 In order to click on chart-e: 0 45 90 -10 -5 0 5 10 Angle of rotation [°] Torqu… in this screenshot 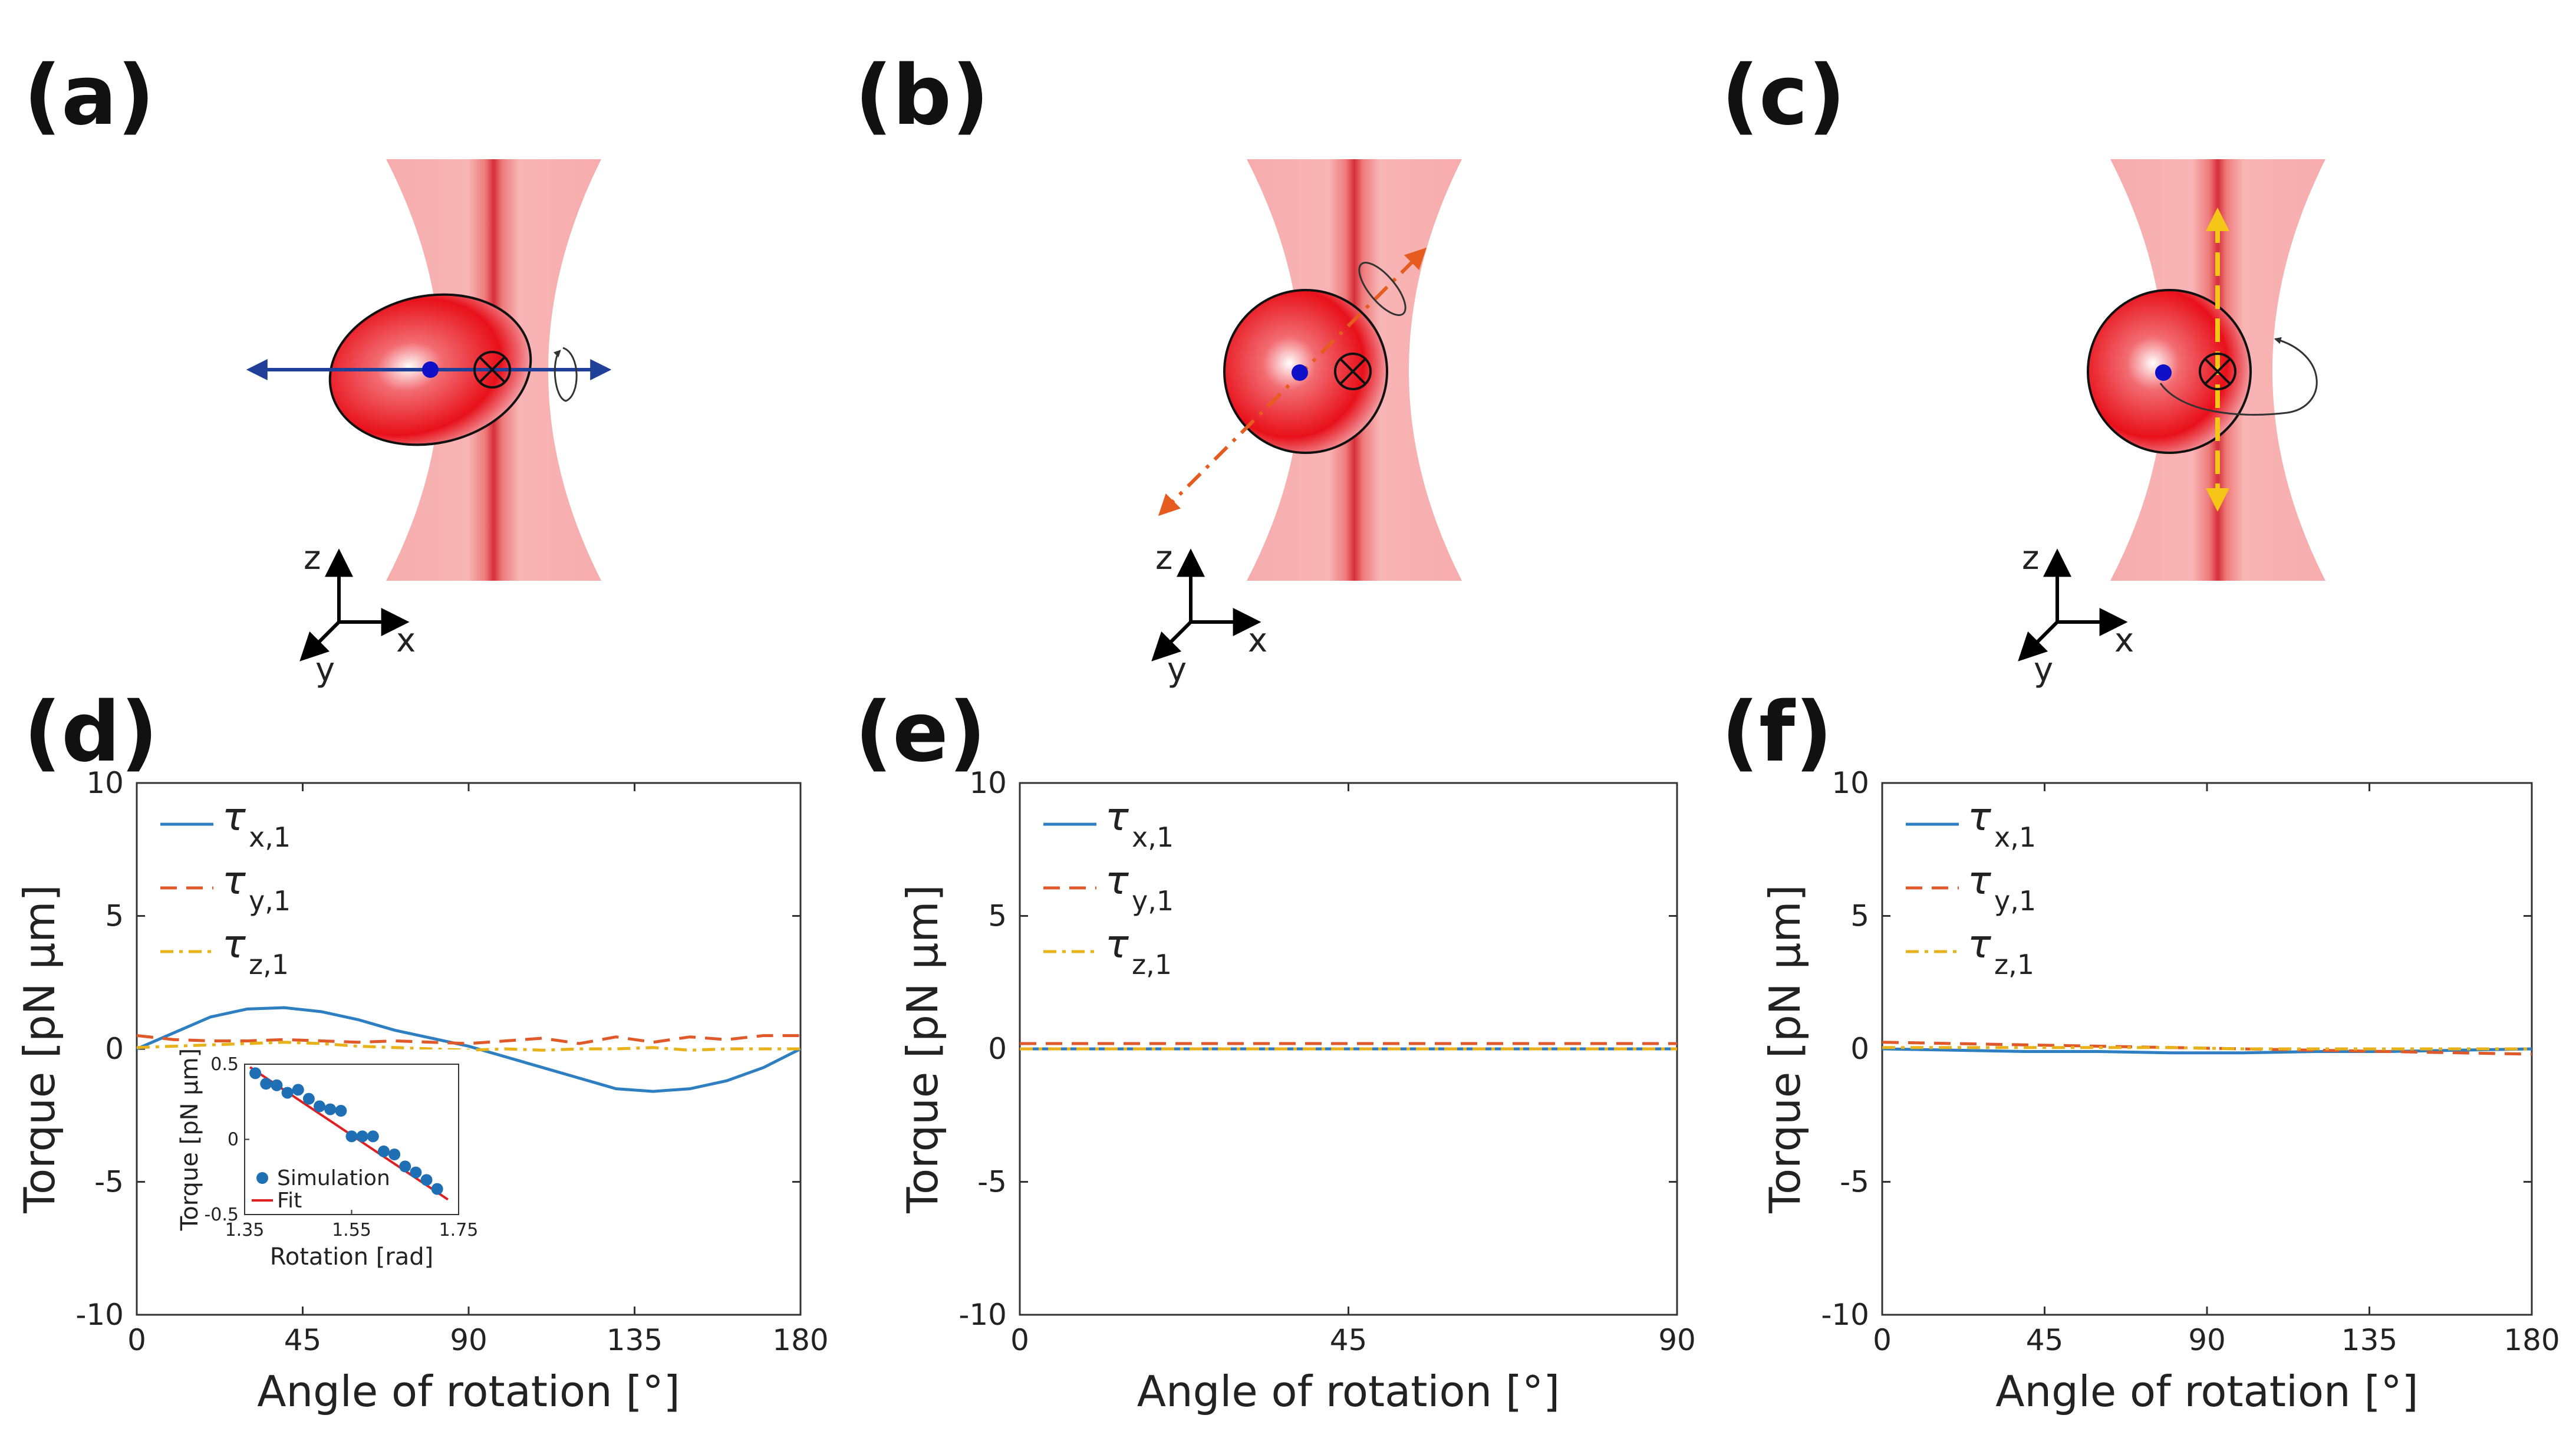, I will do `click(1297, 1091)`.